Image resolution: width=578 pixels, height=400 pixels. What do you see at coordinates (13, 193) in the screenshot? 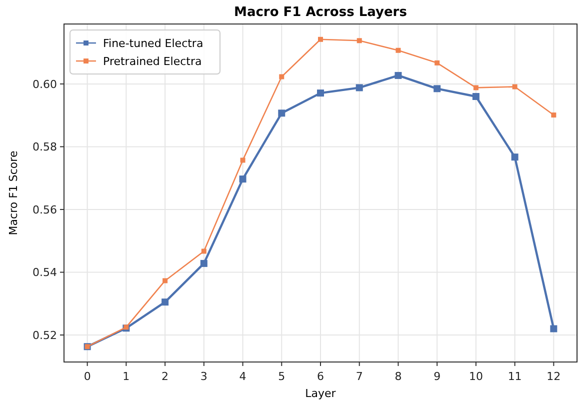
I see `y-axis-title: Macro F1 Score` at bounding box center [13, 193].